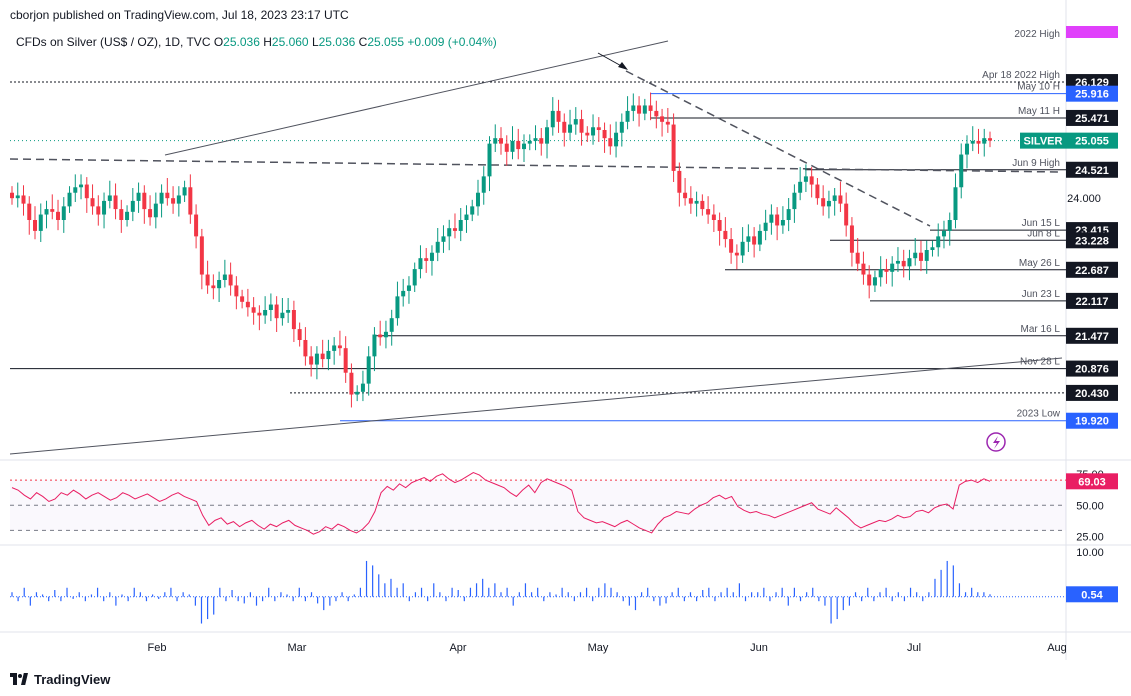 The width and height of the screenshot is (1131, 696). I want to click on dashed-downtrend-line, so click(778, 148).